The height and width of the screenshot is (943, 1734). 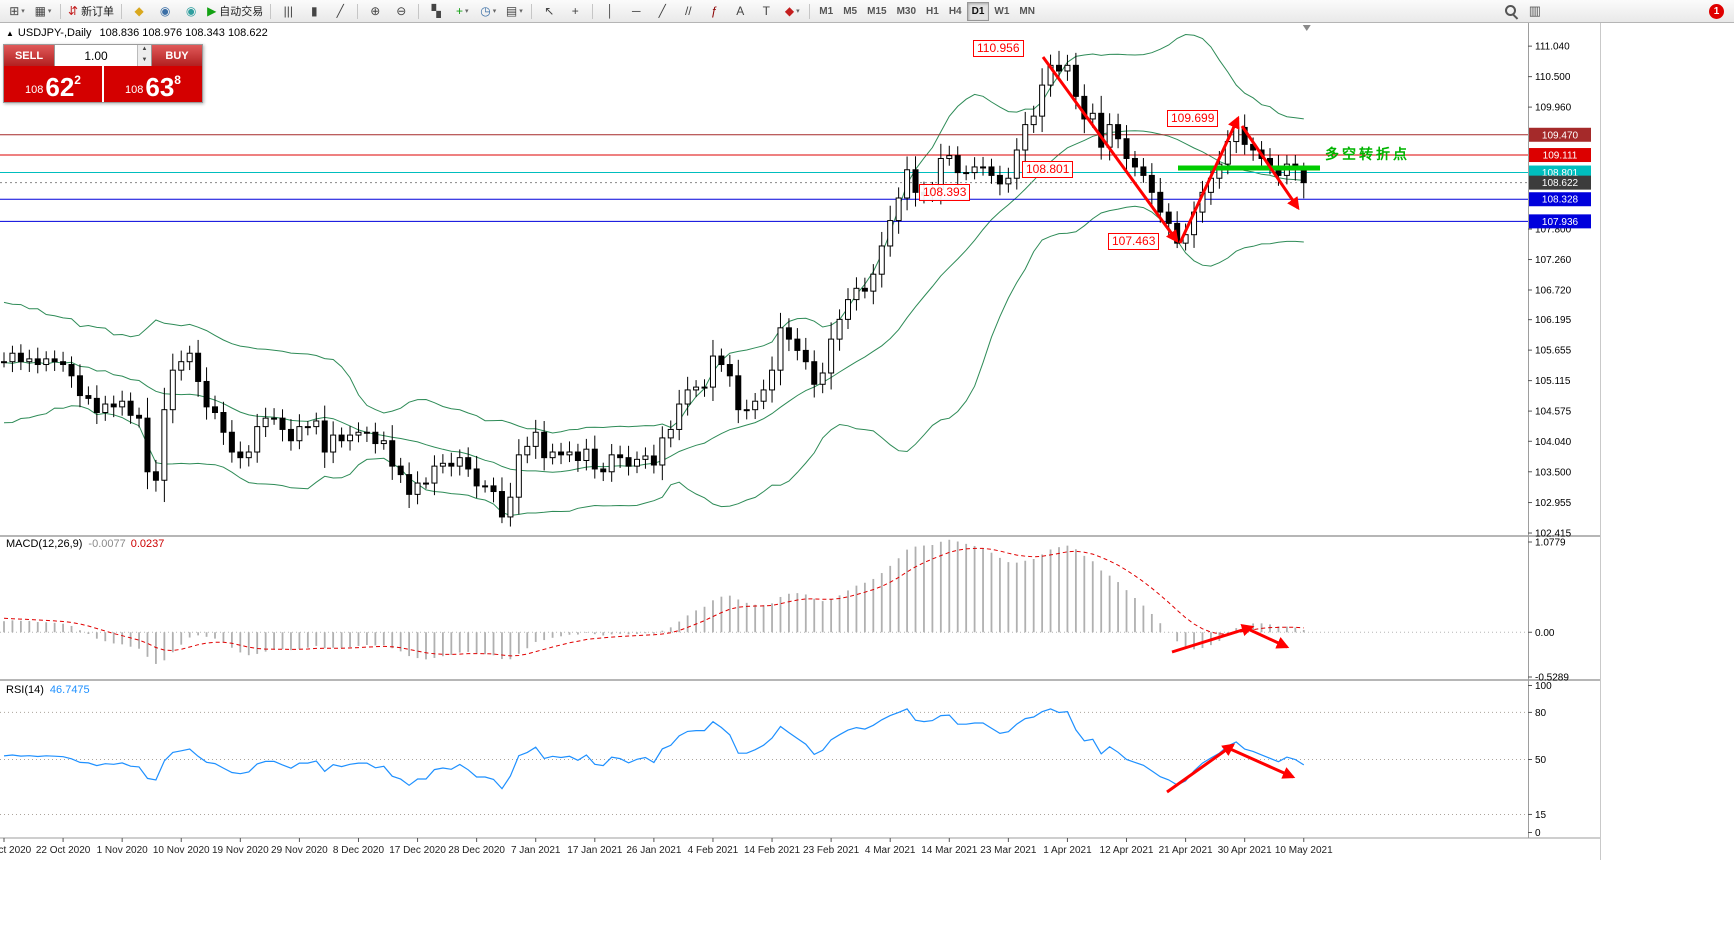 What do you see at coordinates (636, 11) in the screenshot?
I see `horizontal-line-icon: ─` at bounding box center [636, 11].